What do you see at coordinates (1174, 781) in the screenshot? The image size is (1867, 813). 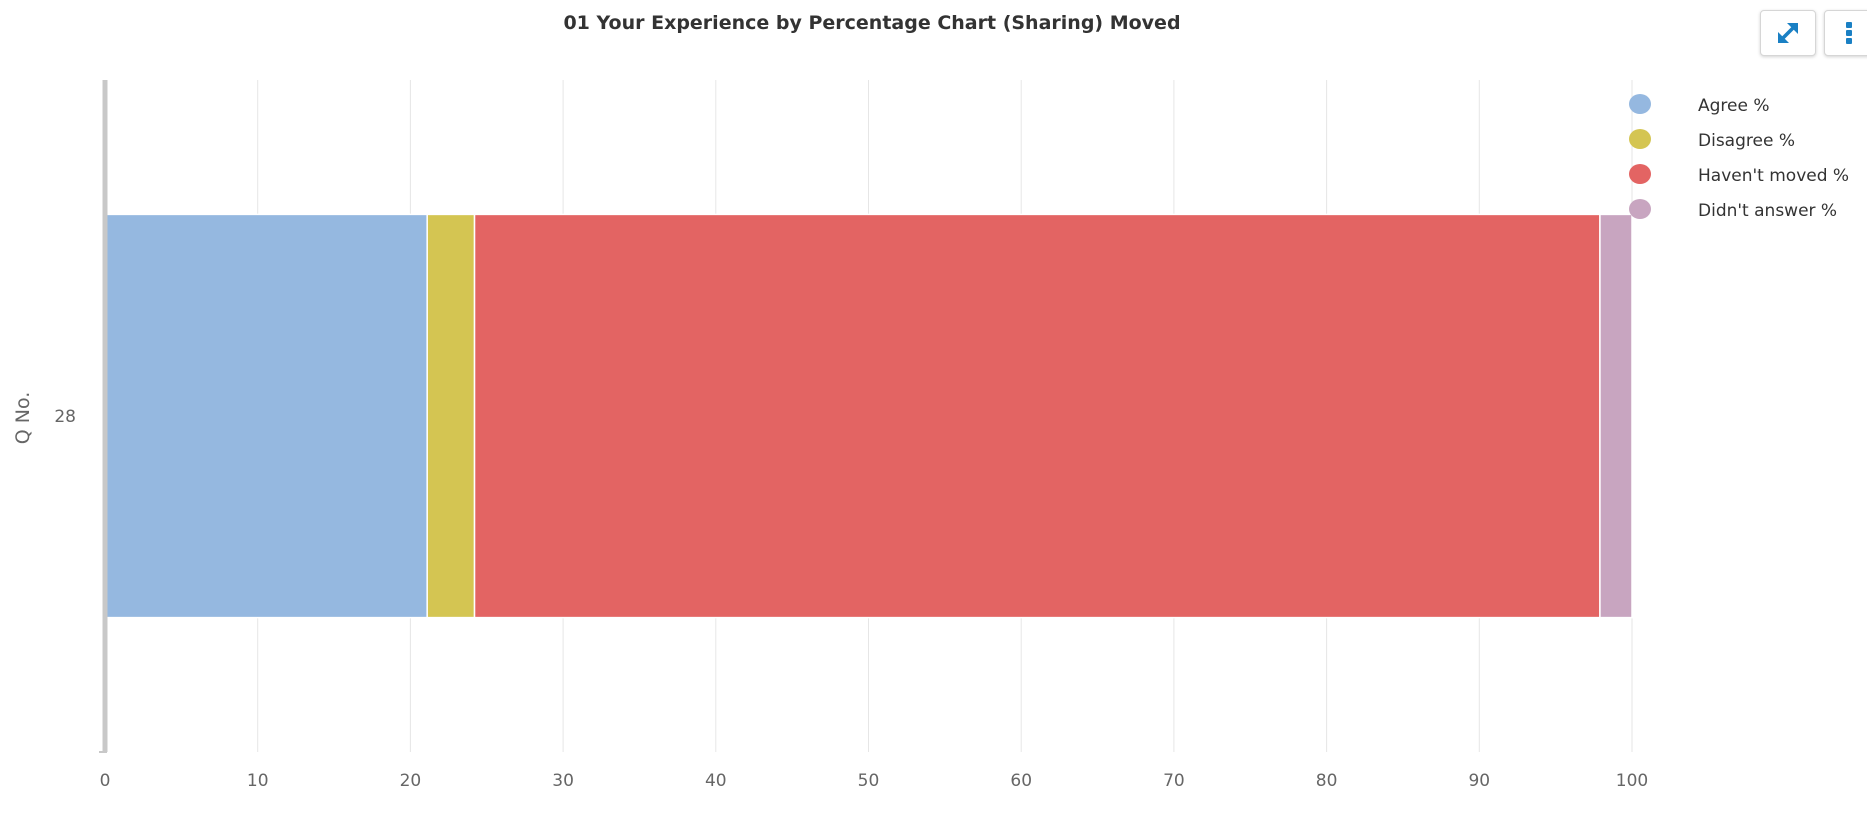 I see `x-tick-label: 70` at bounding box center [1174, 781].